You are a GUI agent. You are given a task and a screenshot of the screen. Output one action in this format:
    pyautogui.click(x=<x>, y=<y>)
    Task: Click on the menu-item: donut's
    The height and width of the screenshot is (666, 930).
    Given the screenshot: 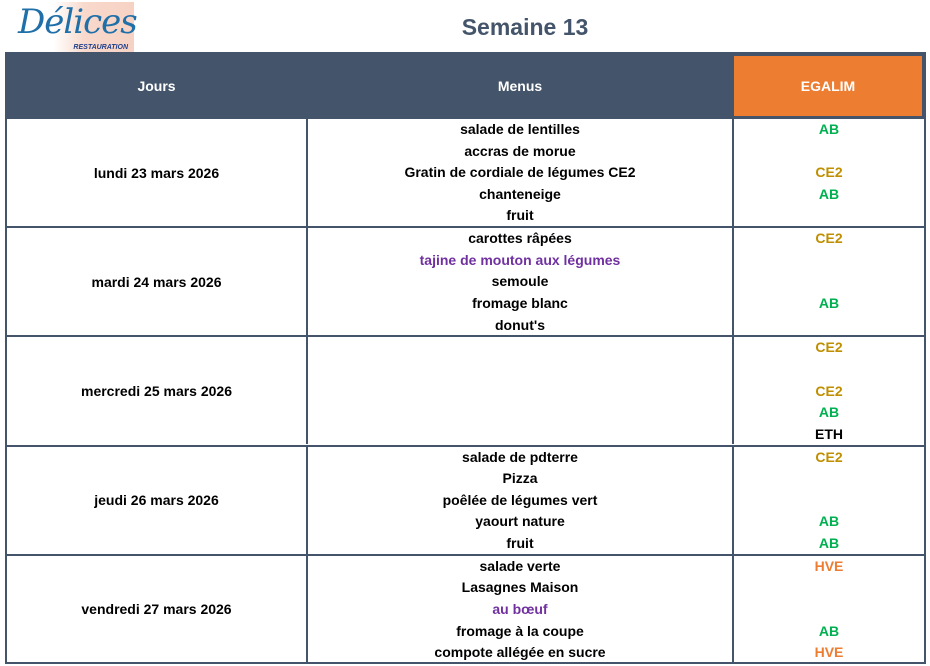 What is the action you would take?
    pyautogui.click(x=520, y=324)
    